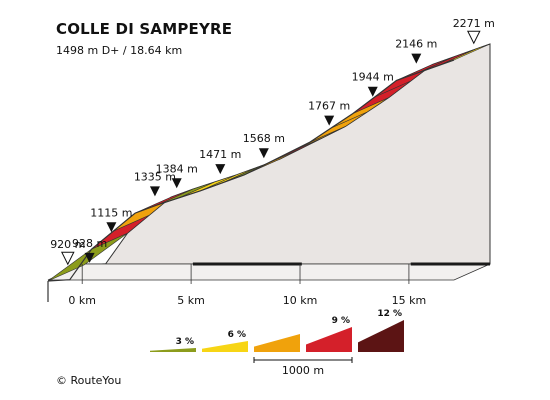 The image size is (550, 400). What do you see at coordinates (389, 314) in the screenshot?
I see `legend-label: 12 %` at bounding box center [389, 314].